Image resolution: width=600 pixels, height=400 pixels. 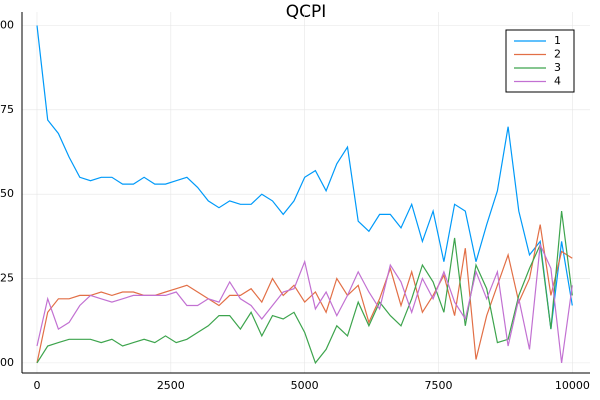 What do you see at coordinates (7, 109) in the screenshot?
I see `y-tick-label: 0.75` at bounding box center [7, 109].